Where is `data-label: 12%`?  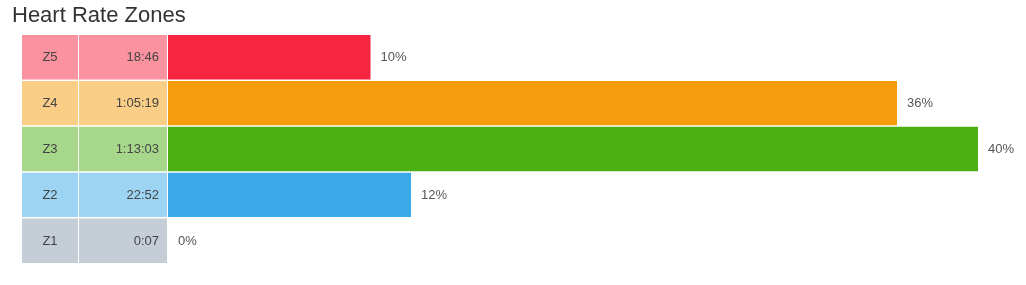 data-label: 12% is located at coordinates (434, 194).